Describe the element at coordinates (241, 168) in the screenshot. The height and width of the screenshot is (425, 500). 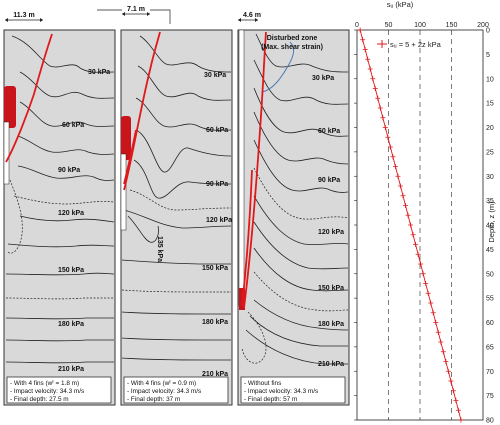
I see `panel-3-pile-shaft` at that location.